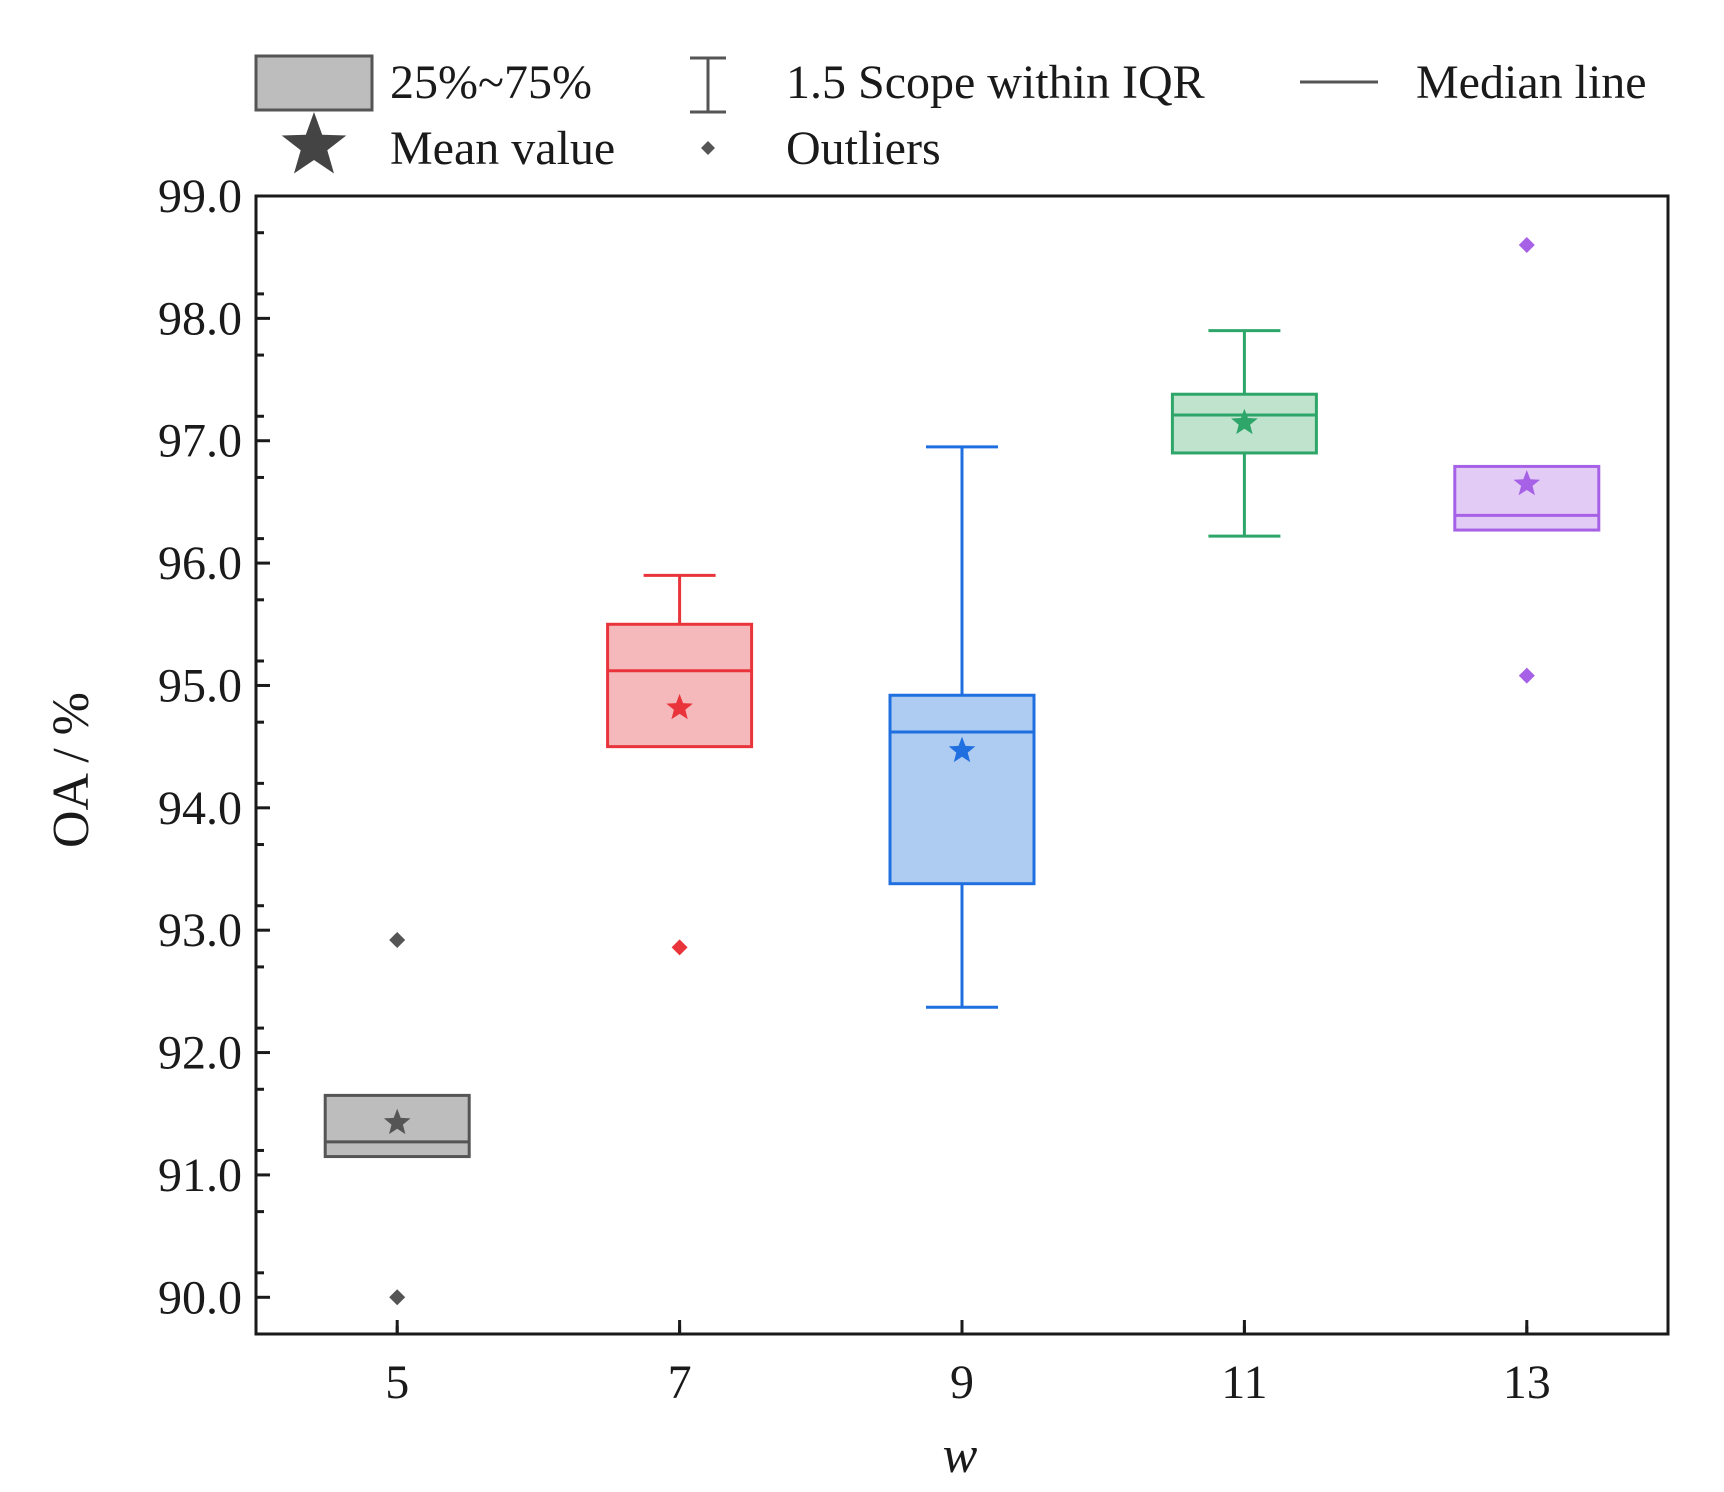 This screenshot has width=1724, height=1492. I want to click on legend-item-outlier: Outliers, so click(821, 148).